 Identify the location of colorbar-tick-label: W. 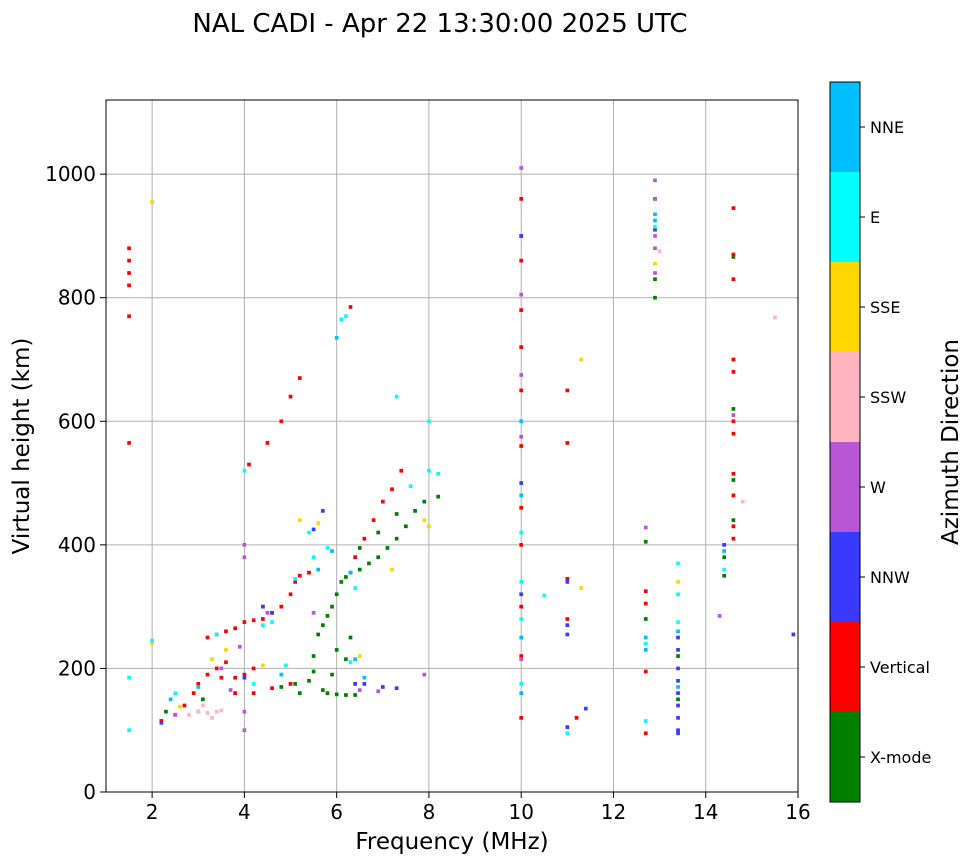
(878, 487).